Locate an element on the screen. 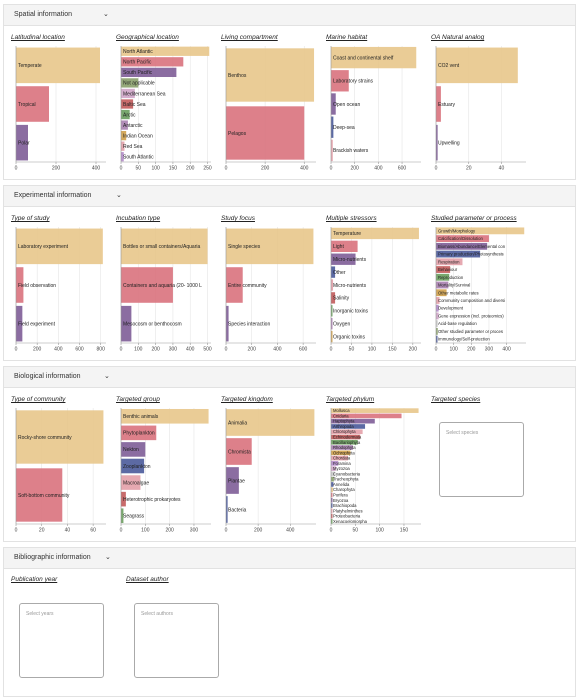  section-header-biological: Biological information ⌄ is located at coordinates (289, 377).